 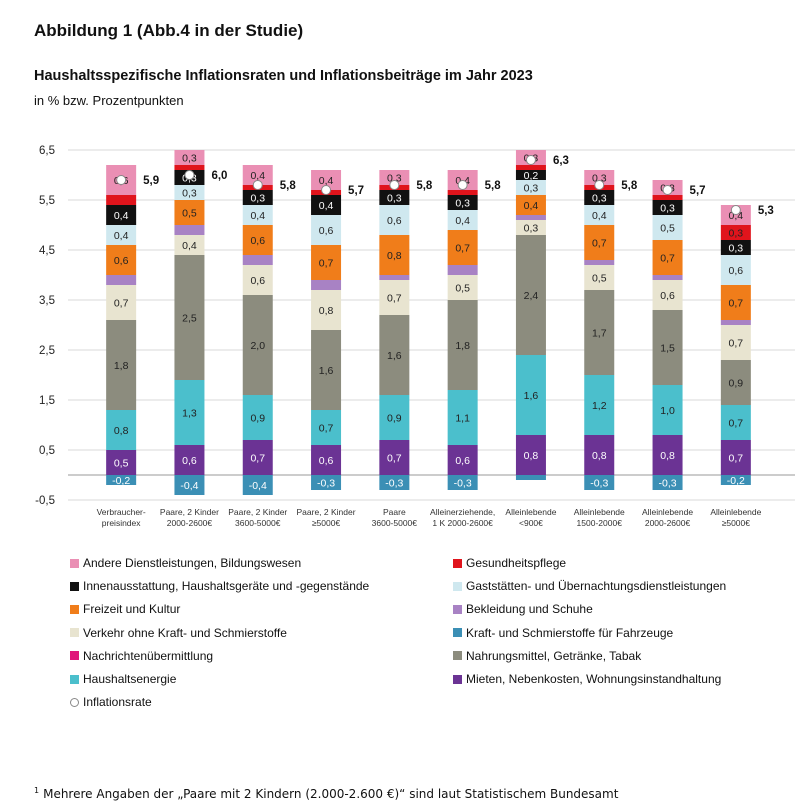 What do you see at coordinates (531, 296) in the screenshot?
I see `data-label: 2,4` at bounding box center [531, 296].